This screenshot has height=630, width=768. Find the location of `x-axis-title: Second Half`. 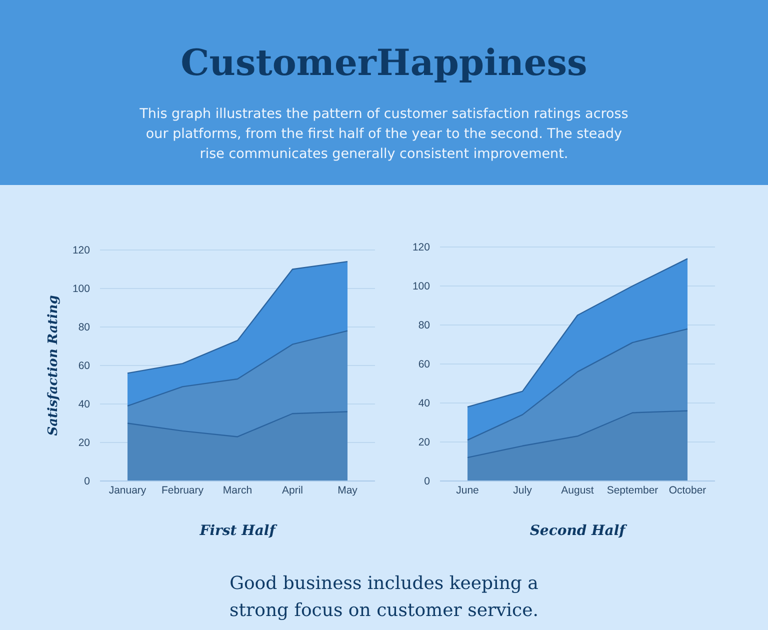

x-axis-title: Second Half is located at coordinates (579, 531).